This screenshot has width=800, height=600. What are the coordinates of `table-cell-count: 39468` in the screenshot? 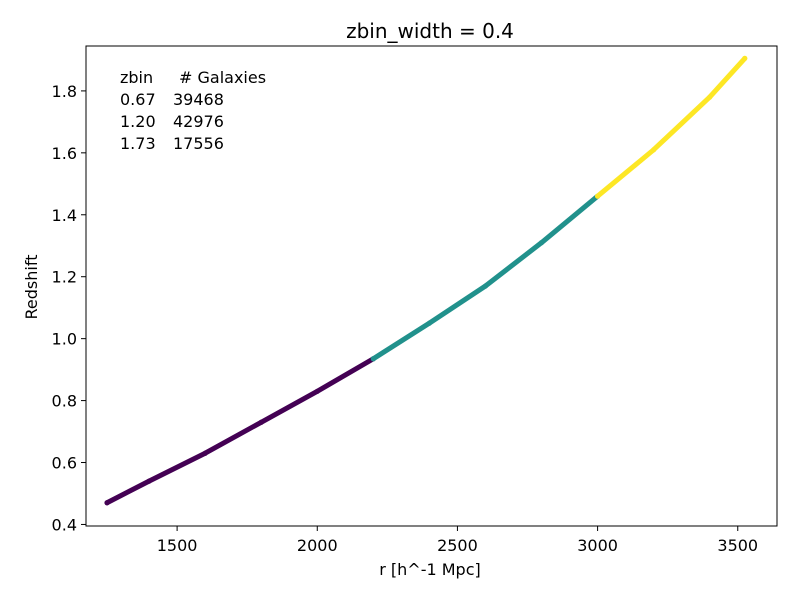 It's located at (198, 99).